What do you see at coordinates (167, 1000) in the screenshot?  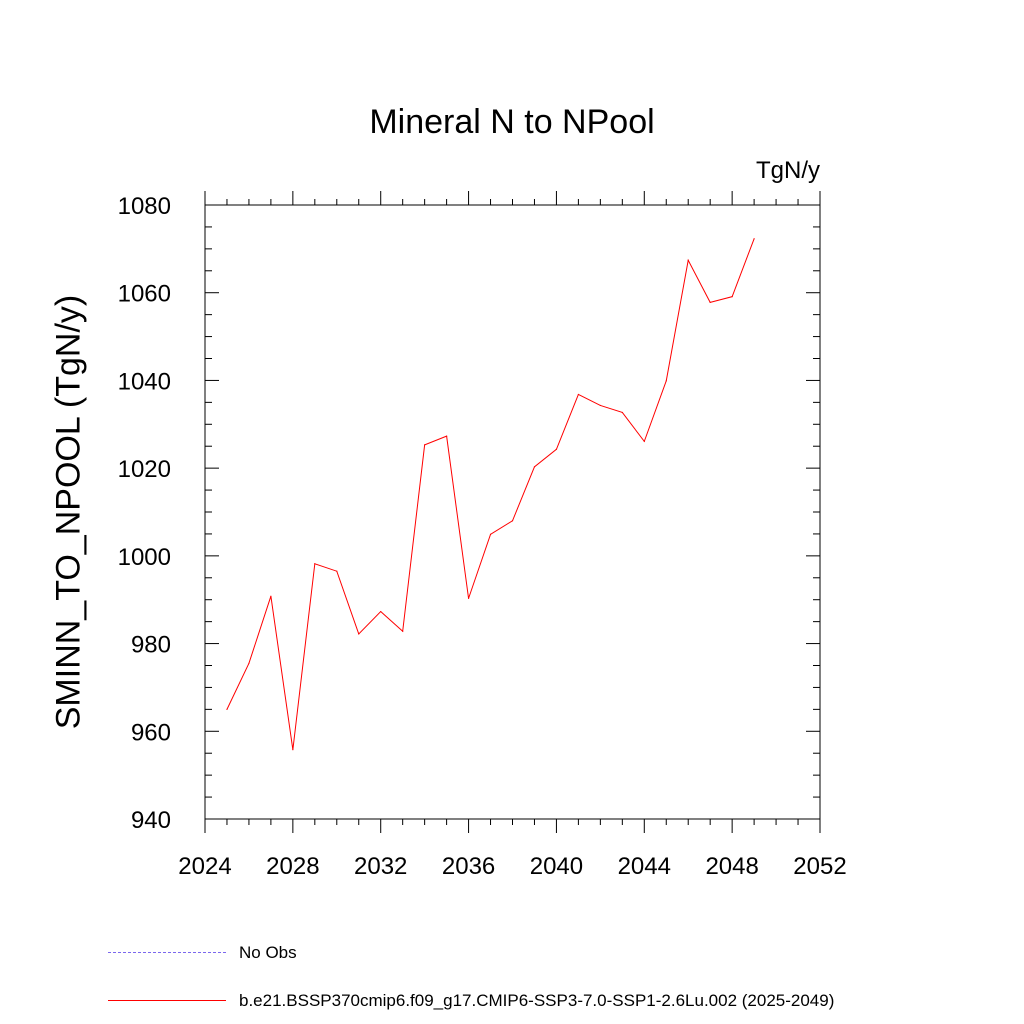 I see `legend-swatch-model-run` at bounding box center [167, 1000].